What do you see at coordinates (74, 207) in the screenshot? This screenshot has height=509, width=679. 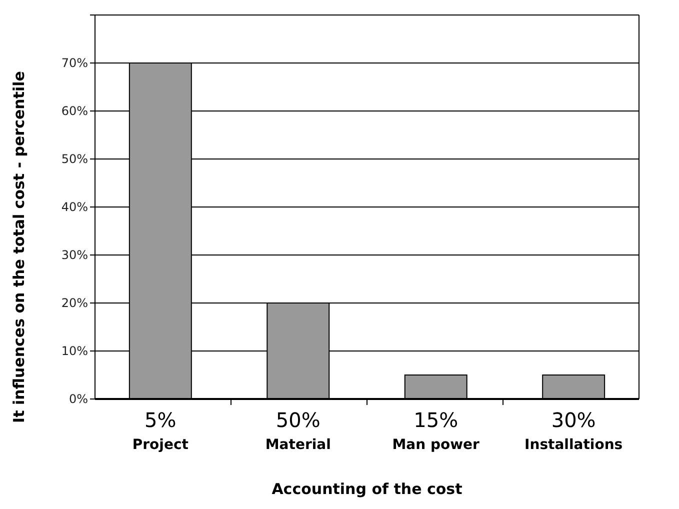 I see `y-tick-label: 40%` at bounding box center [74, 207].